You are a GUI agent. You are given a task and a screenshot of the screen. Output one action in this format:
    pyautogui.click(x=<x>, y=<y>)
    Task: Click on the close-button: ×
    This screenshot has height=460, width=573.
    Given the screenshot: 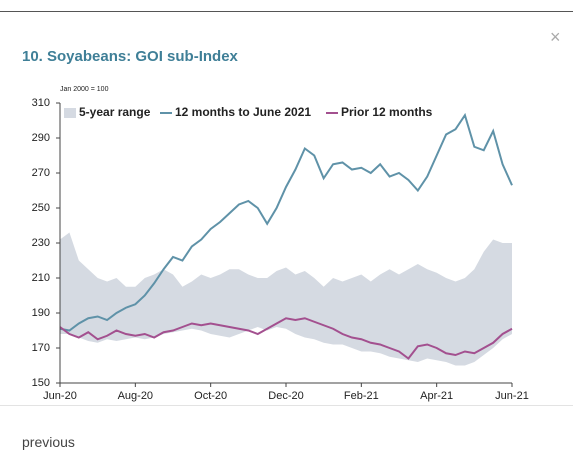 What is the action you would take?
    pyautogui.click(x=555, y=37)
    